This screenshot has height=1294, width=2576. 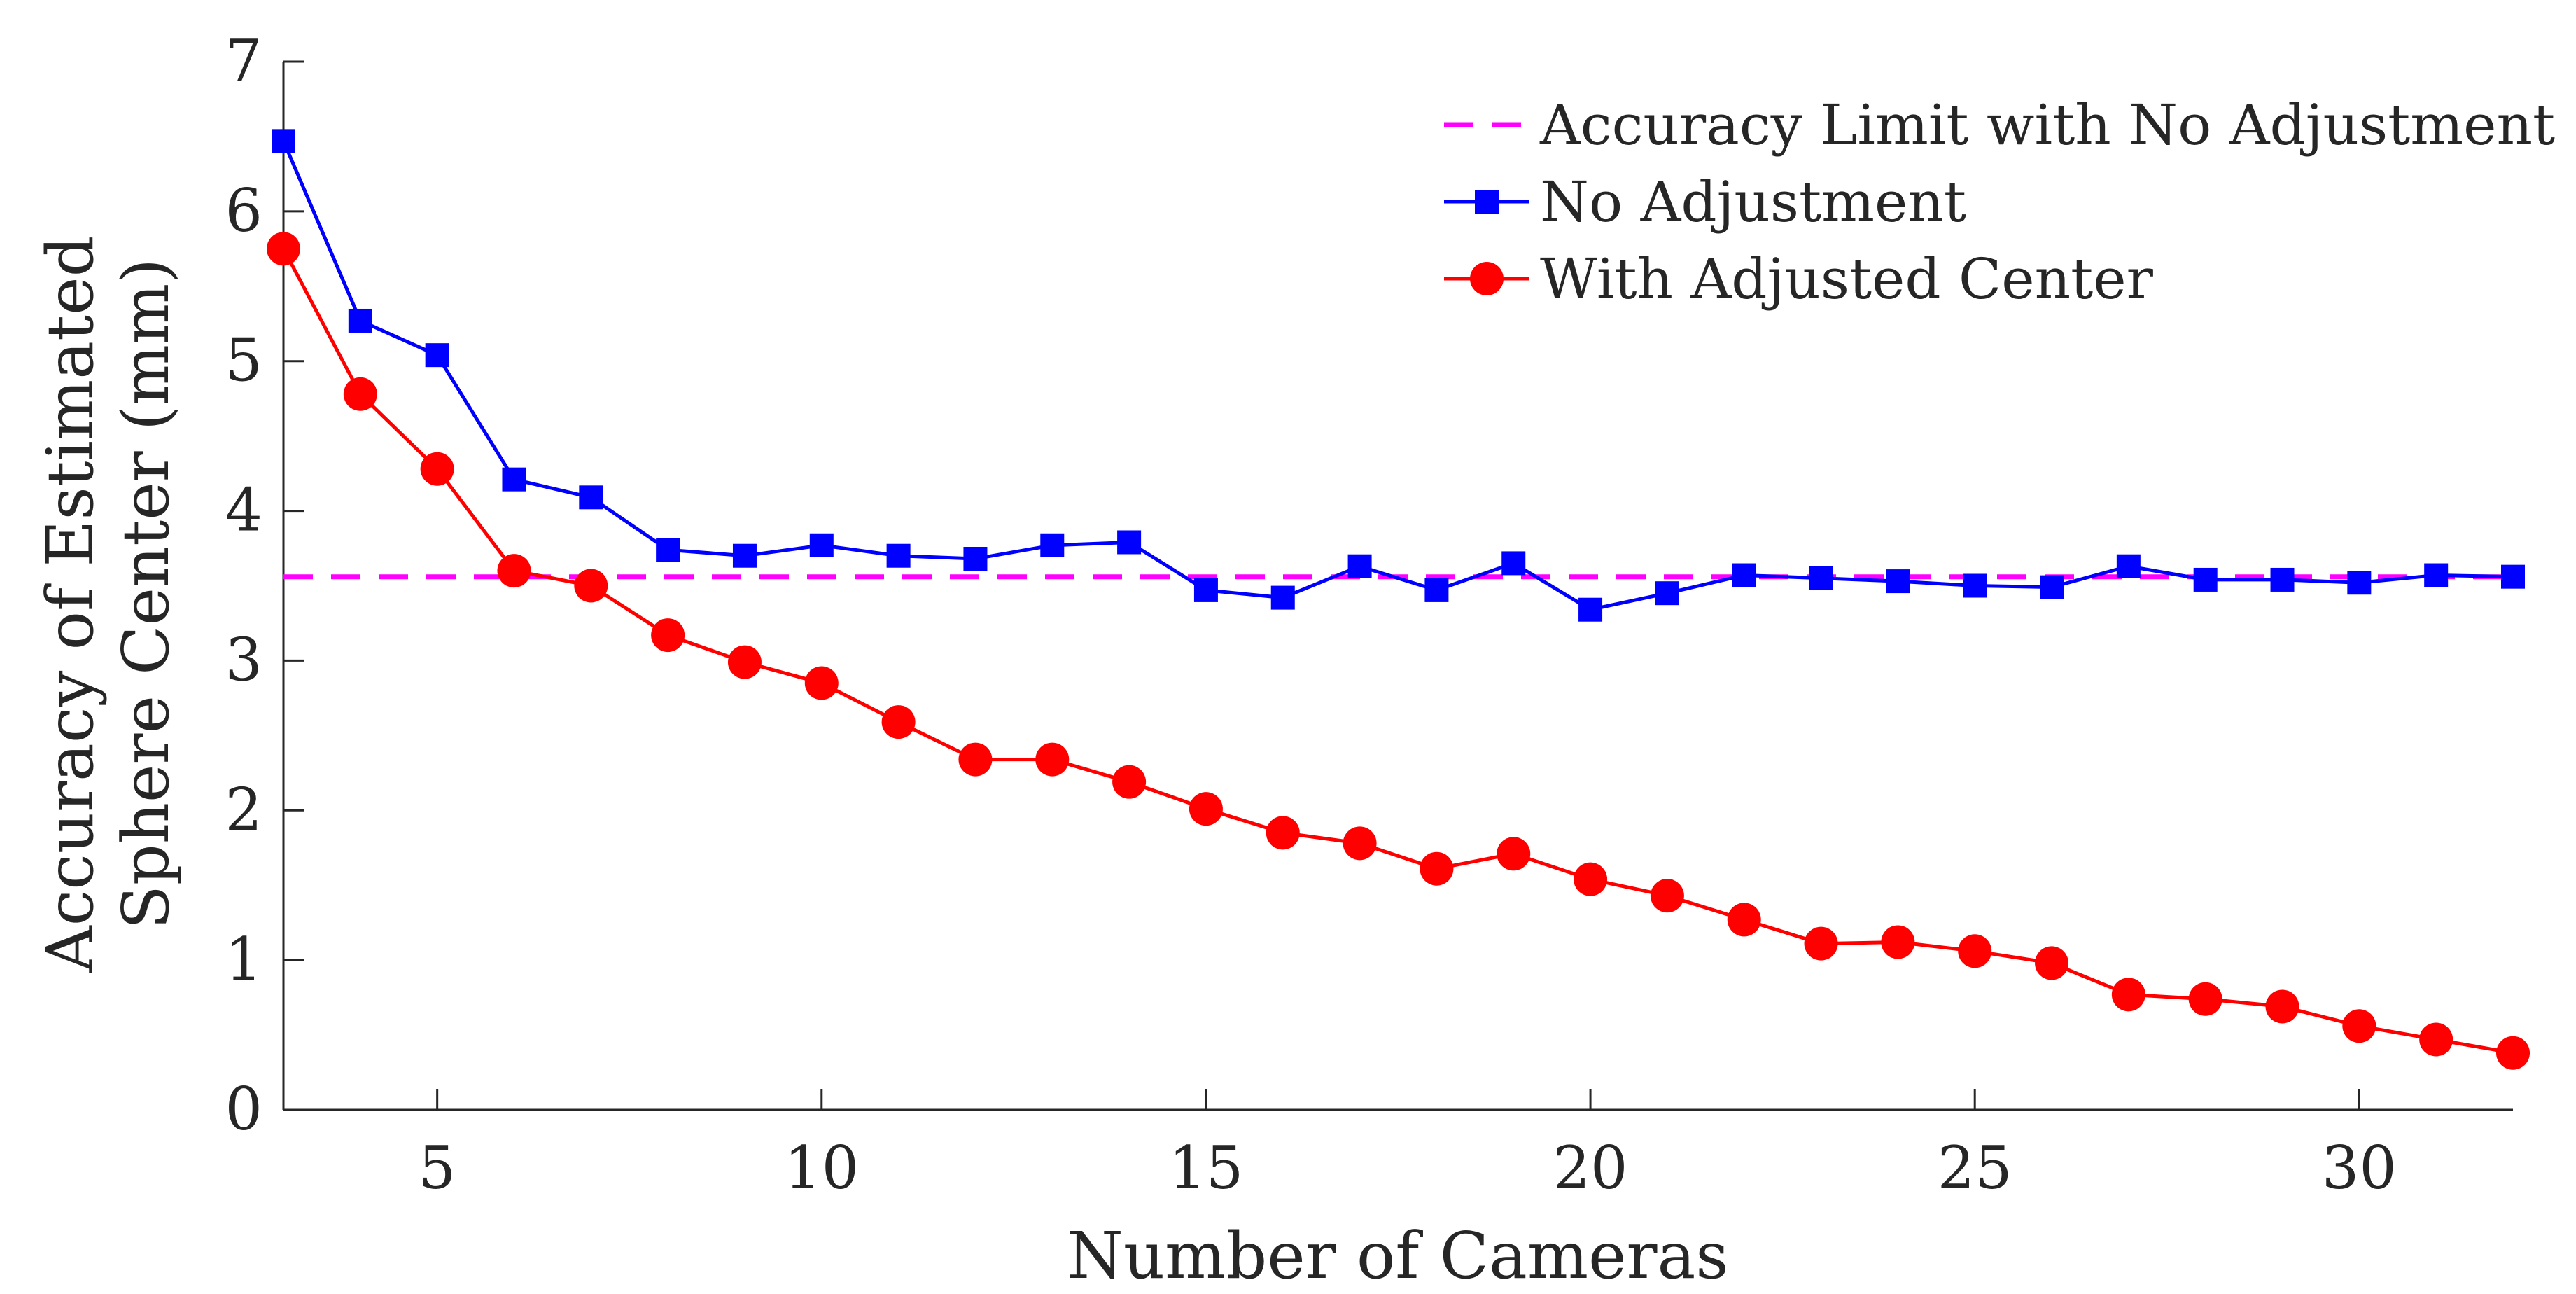 I want to click on y-axis-title-line-1: Accuracy of Estimated, so click(x=70, y=604).